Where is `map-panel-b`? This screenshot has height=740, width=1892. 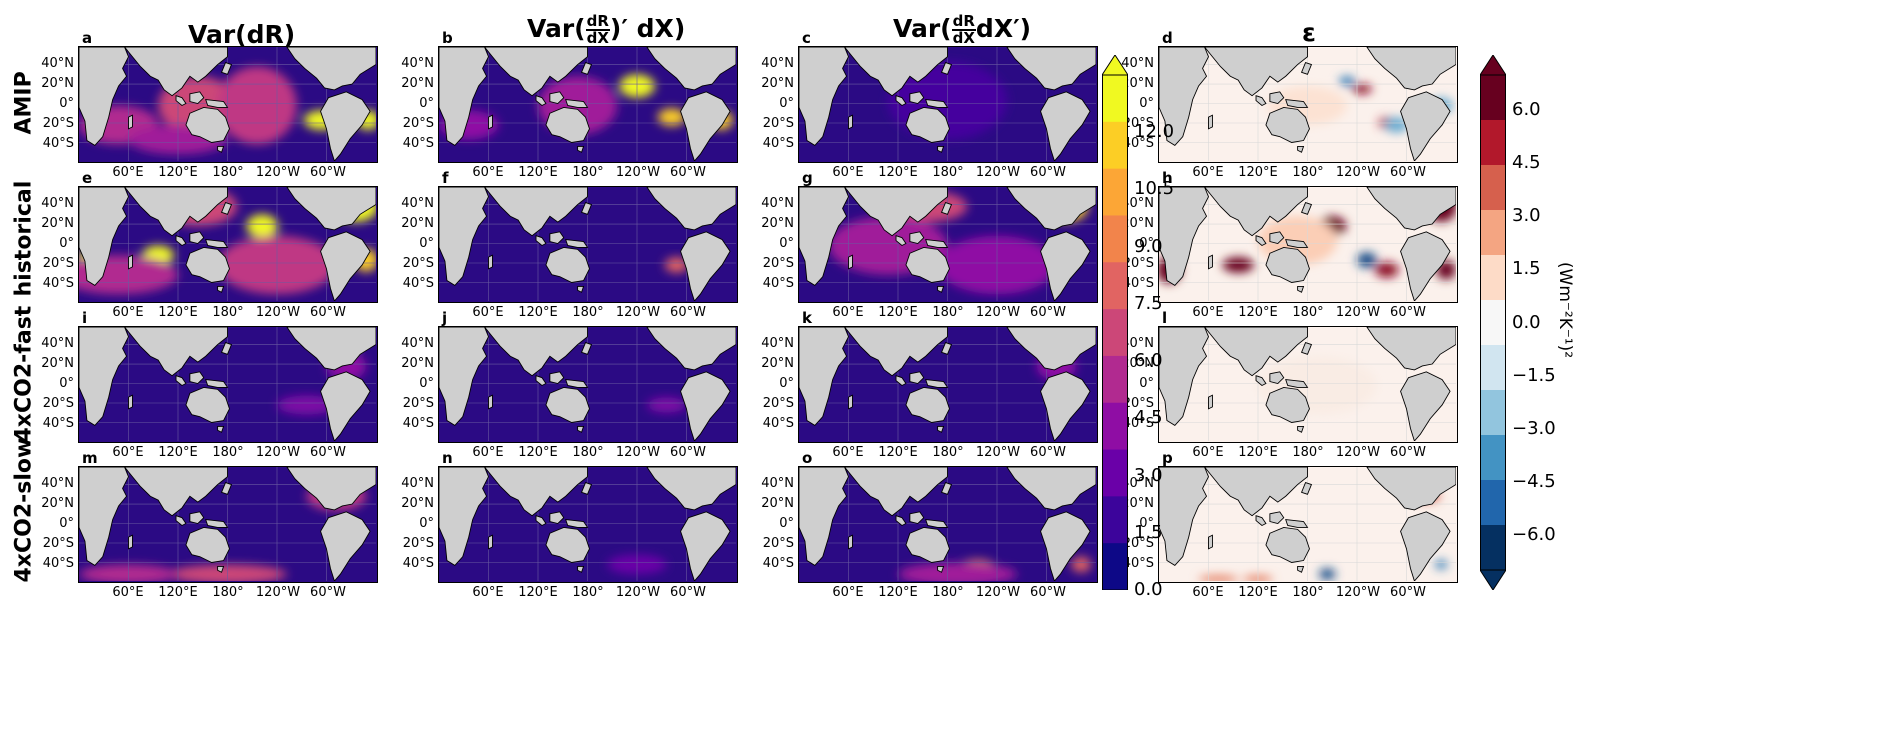 map-panel-b is located at coordinates (588, 104).